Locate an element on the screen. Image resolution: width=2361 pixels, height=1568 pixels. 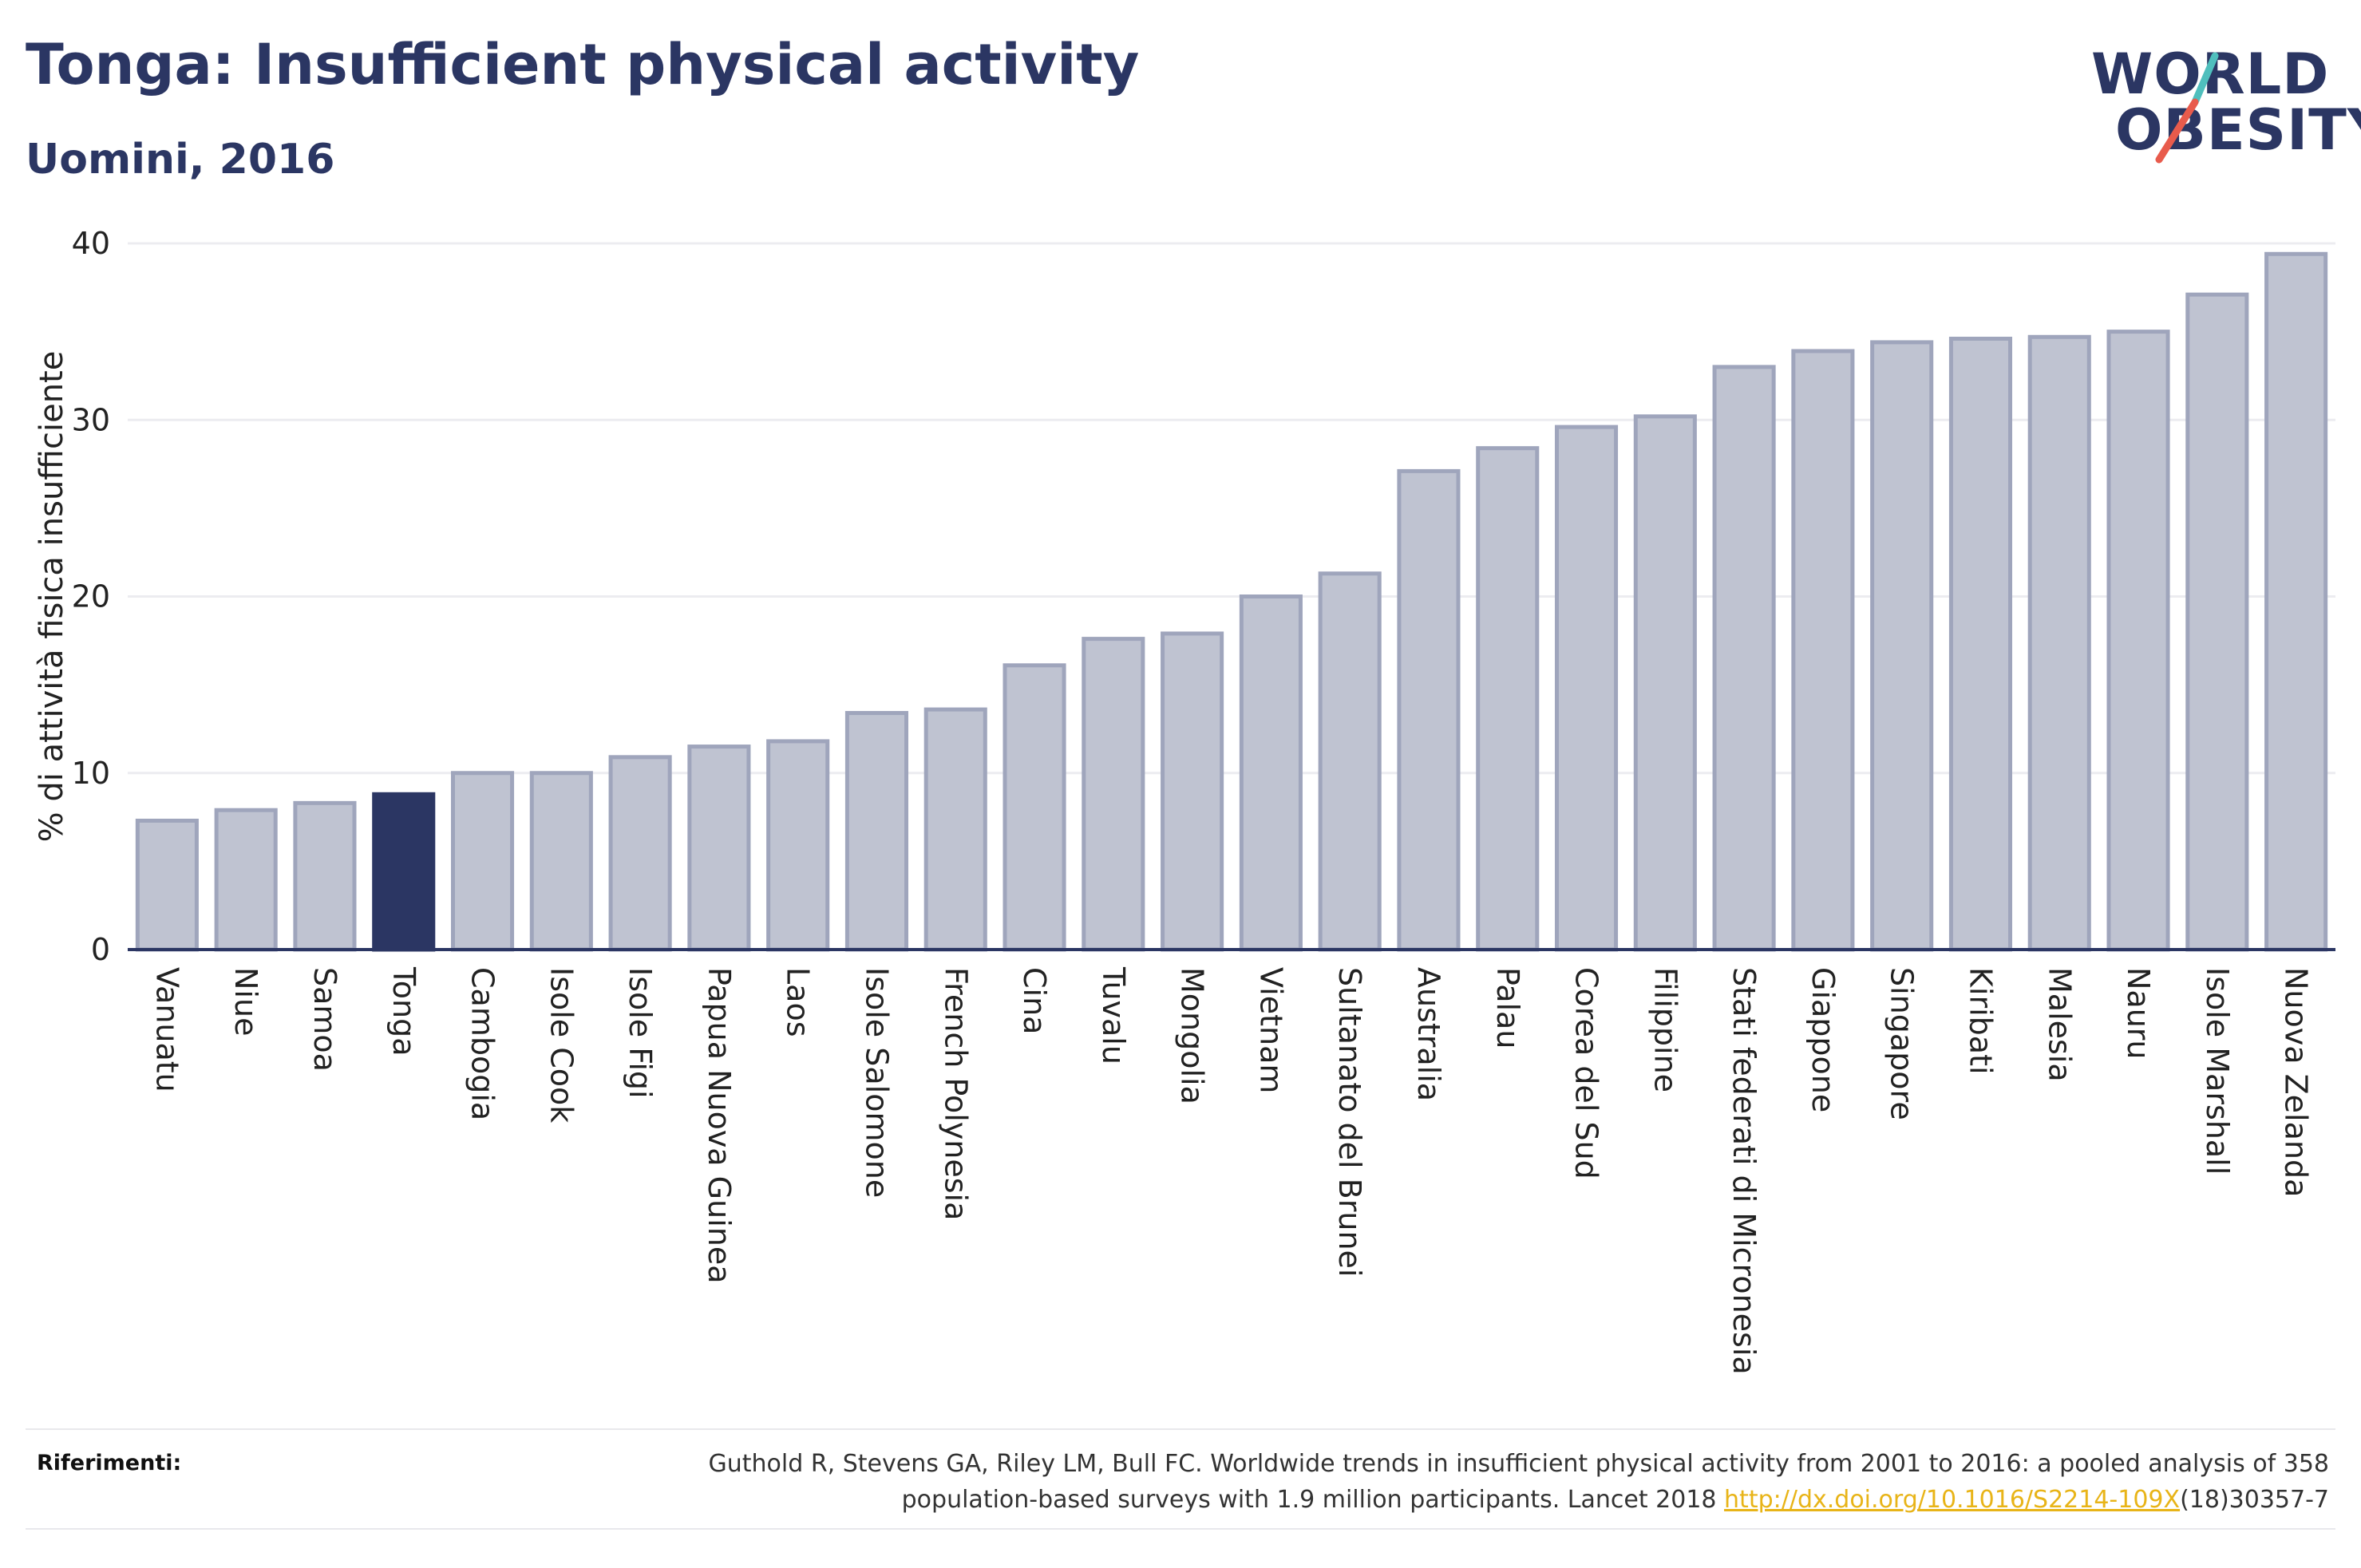
x-tick-label: Nauru is located at coordinates (2138, 1013).